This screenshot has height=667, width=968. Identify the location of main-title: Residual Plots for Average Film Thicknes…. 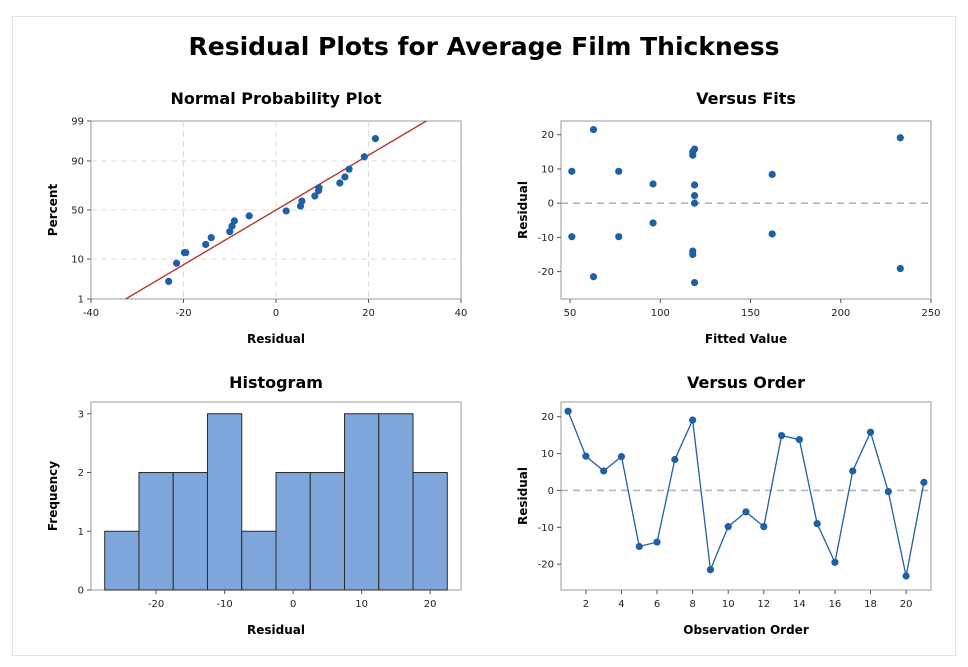
(484, 46).